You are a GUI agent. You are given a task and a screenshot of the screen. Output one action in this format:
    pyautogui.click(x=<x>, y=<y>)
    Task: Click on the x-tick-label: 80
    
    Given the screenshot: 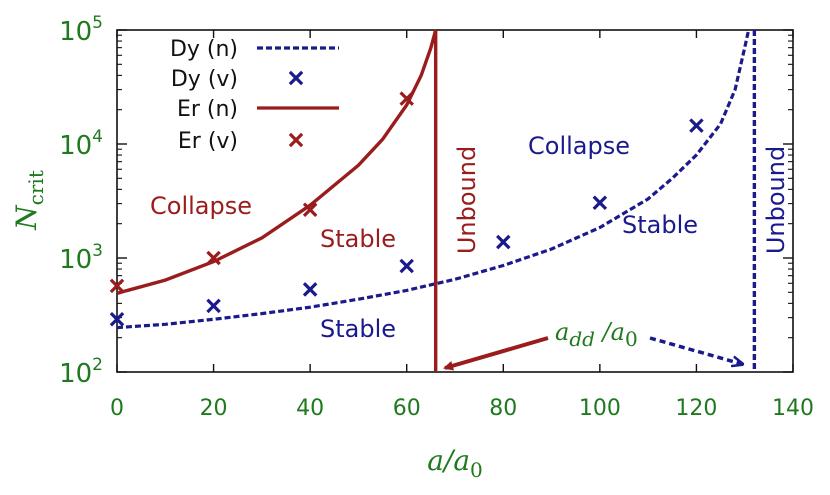 What is the action you would take?
    pyautogui.click(x=503, y=408)
    